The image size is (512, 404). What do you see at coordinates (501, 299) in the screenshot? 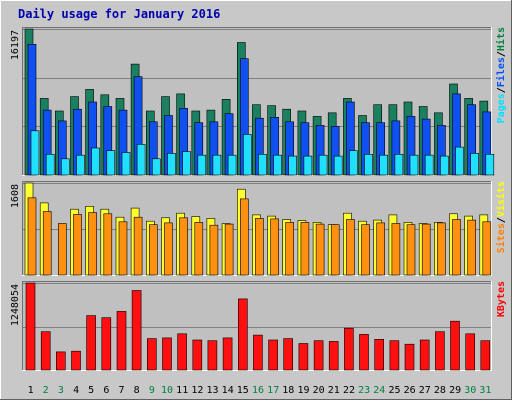
I see `legend-entry: KBytes` at bounding box center [501, 299].